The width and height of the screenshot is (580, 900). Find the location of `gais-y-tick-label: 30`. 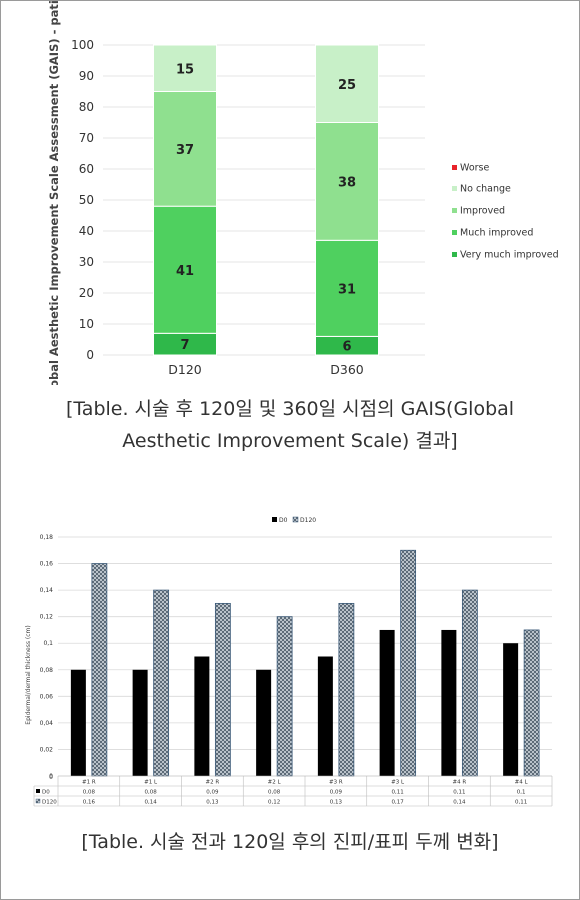

gais-y-tick-label: 30 is located at coordinates (86, 262).